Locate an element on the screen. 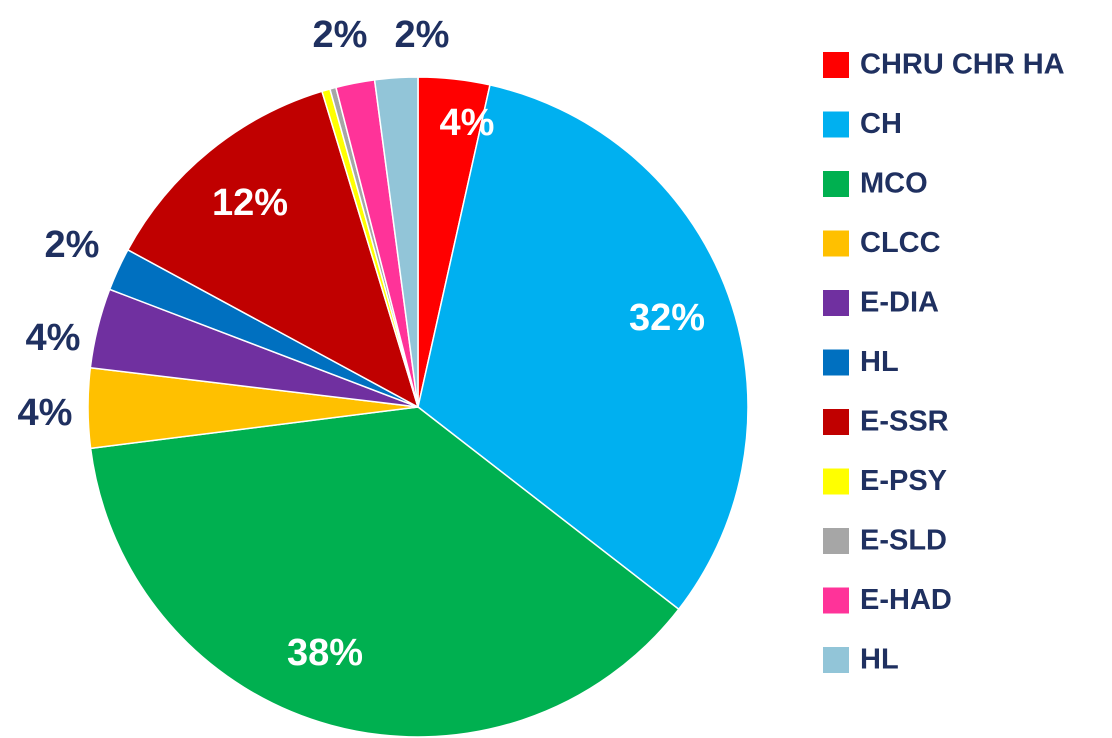  legend-label: E-DIA is located at coordinates (899, 303).